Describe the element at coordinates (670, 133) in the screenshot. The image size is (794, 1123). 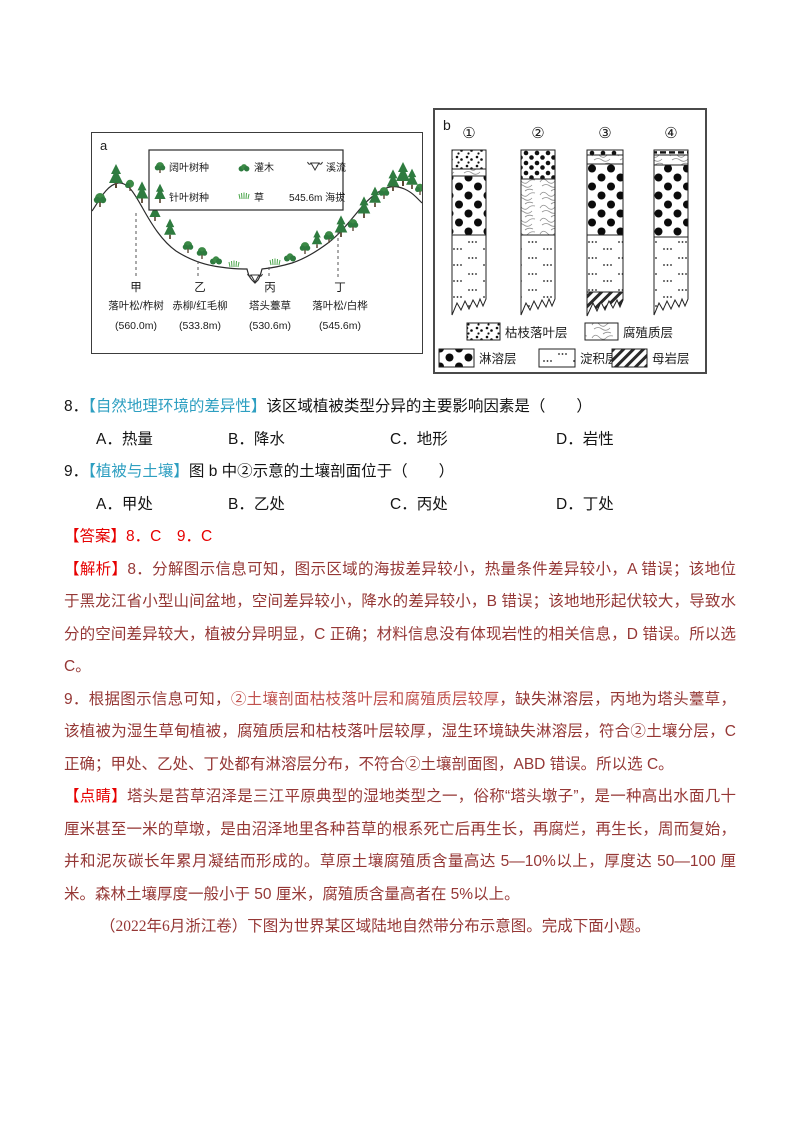
I see `profile-number: ④` at that location.